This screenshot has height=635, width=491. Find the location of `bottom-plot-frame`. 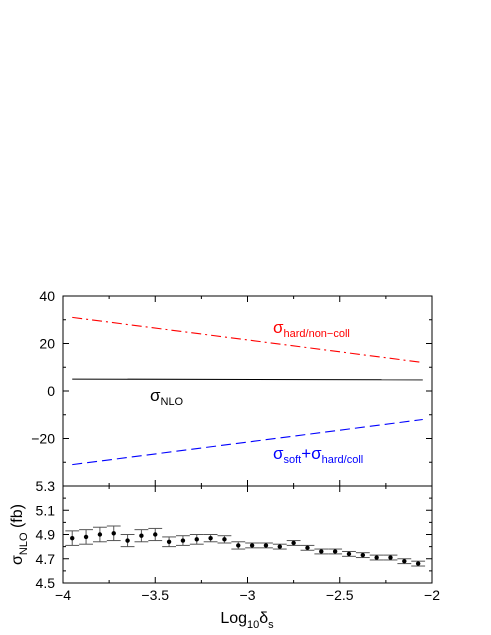

bottom-plot-frame is located at coordinates (247, 534).